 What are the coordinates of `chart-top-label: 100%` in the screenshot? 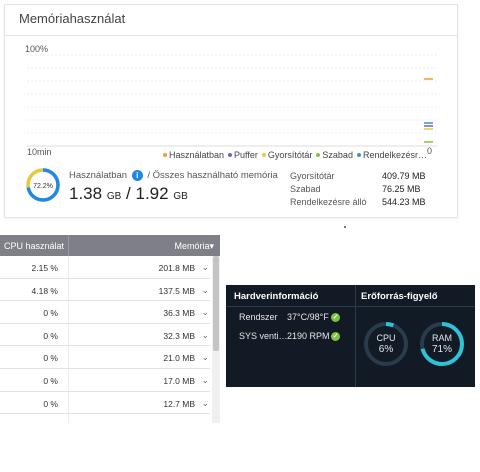 It's located at (36, 49).